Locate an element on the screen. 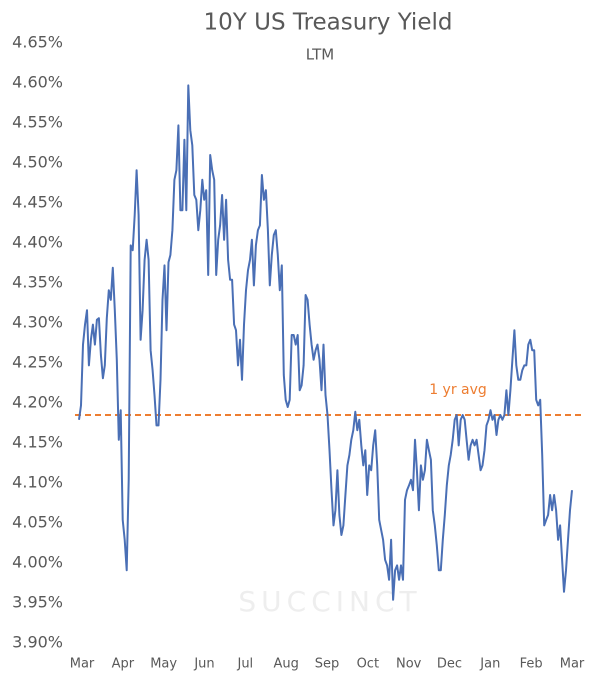 The width and height of the screenshot is (593, 682). y-tick-label: 4.35% is located at coordinates (37, 282).